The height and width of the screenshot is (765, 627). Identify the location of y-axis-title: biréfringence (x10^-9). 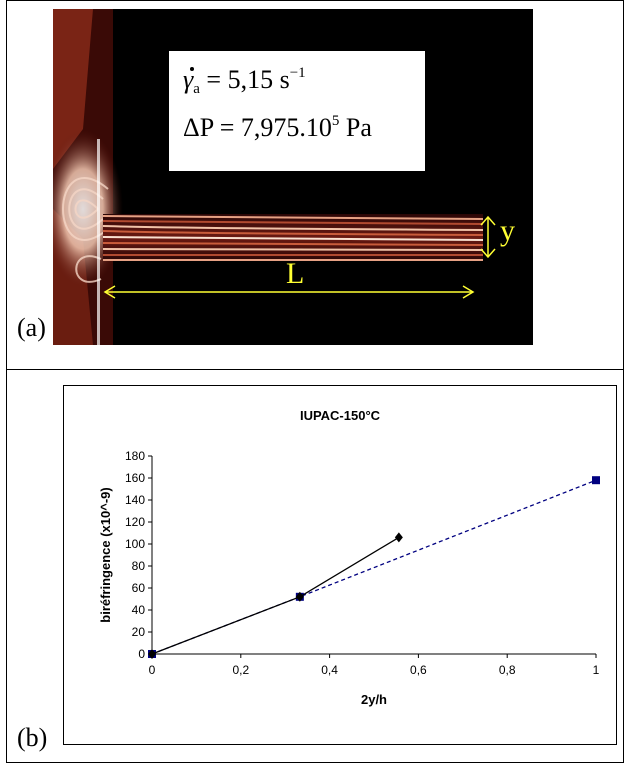
(105, 554).